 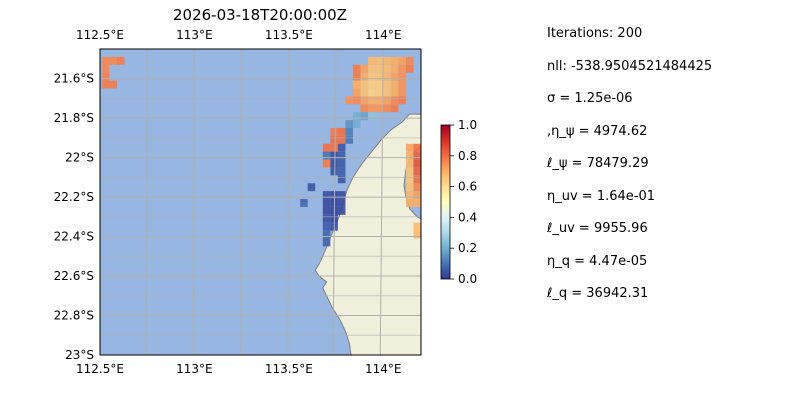 I want to click on x-tick-label-top: 112.5°E, so click(x=100, y=35).